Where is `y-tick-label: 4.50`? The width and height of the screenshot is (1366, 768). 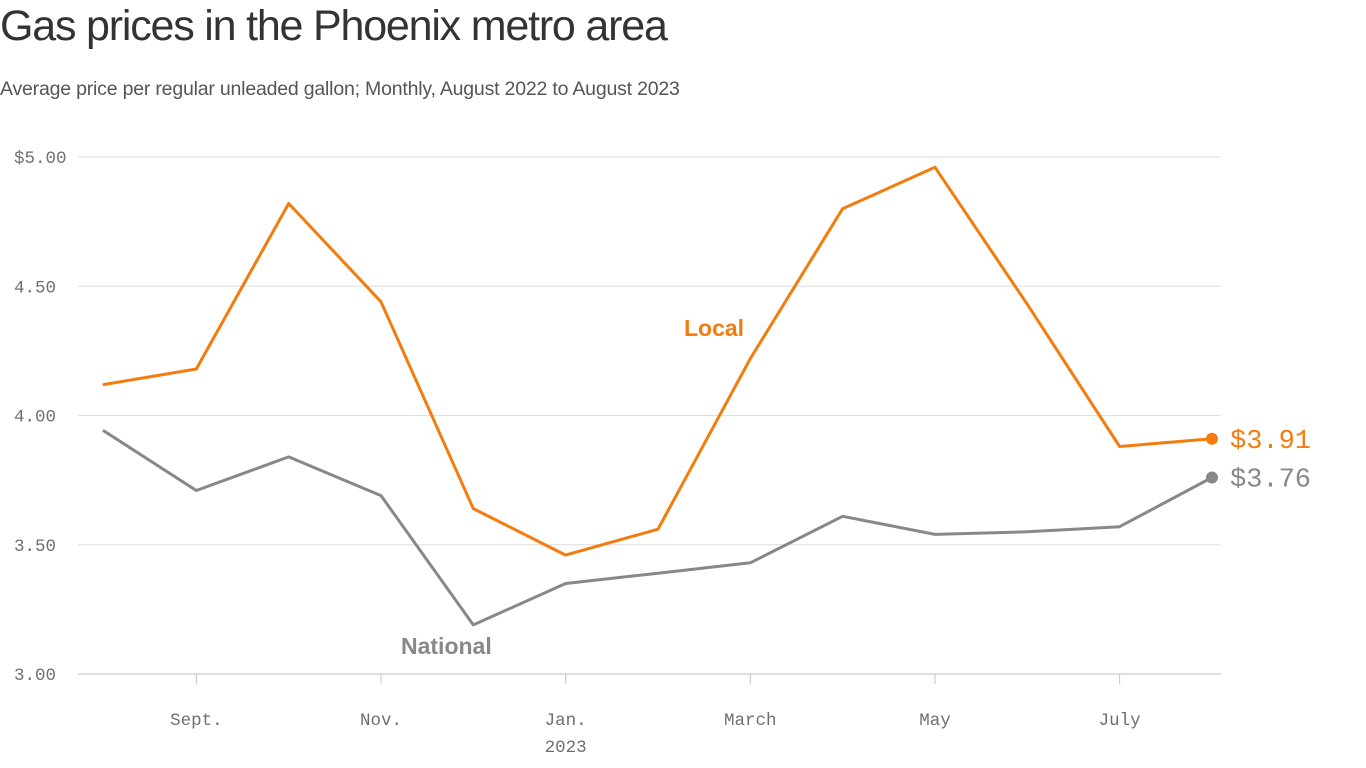
y-tick-label: 4.50 is located at coordinates (35, 288).